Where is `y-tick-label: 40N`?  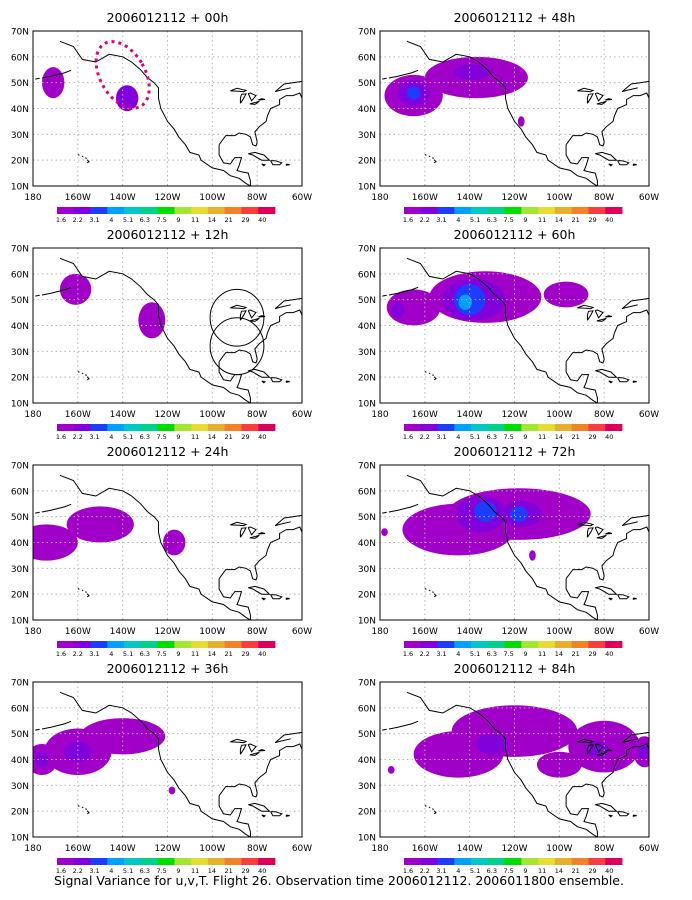
y-tick-label: 40N is located at coordinates (20, 327).